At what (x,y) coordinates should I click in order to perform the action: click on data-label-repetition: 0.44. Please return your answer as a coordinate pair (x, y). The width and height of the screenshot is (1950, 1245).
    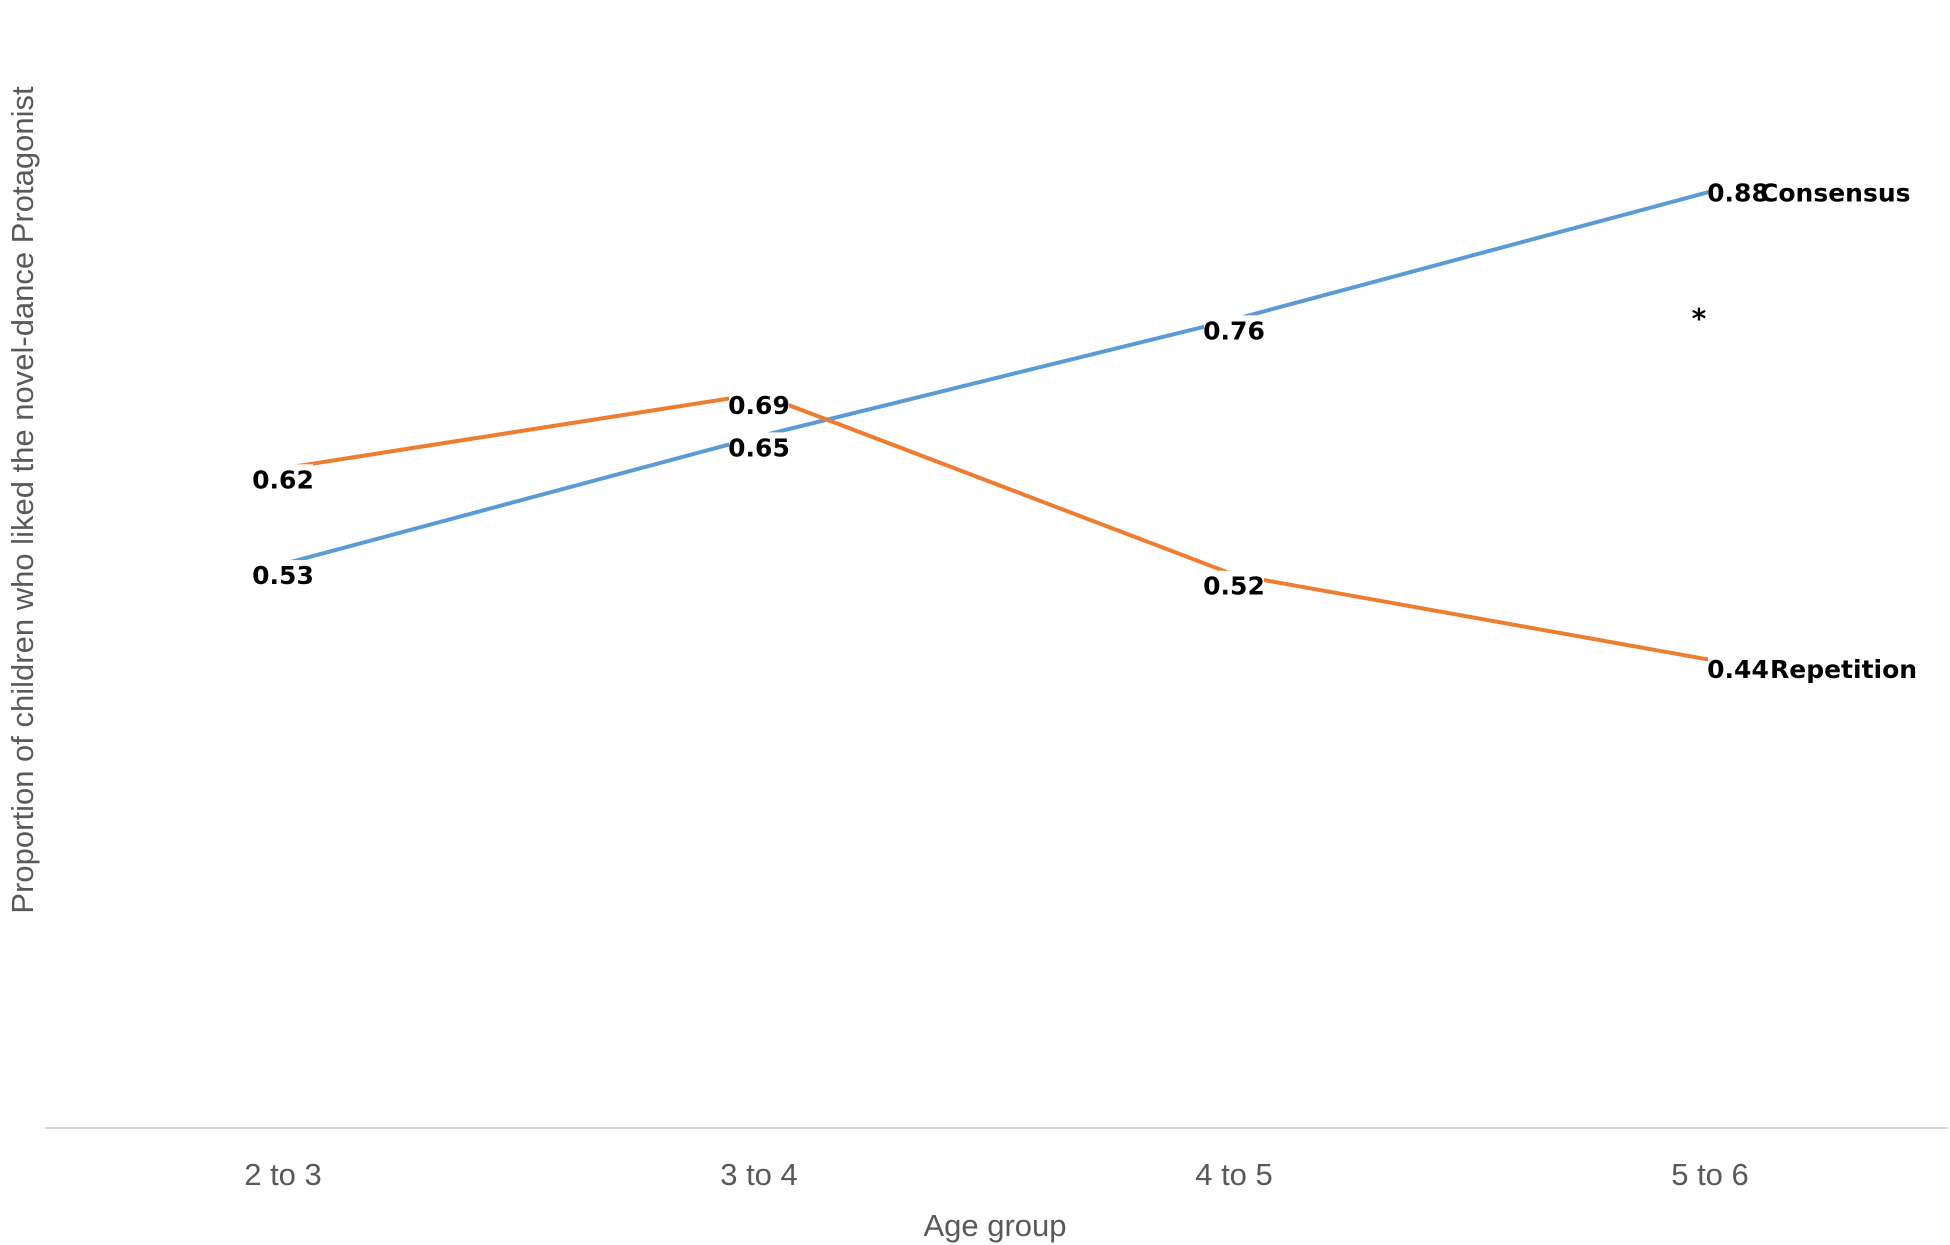
    Looking at the image, I should click on (1738, 669).